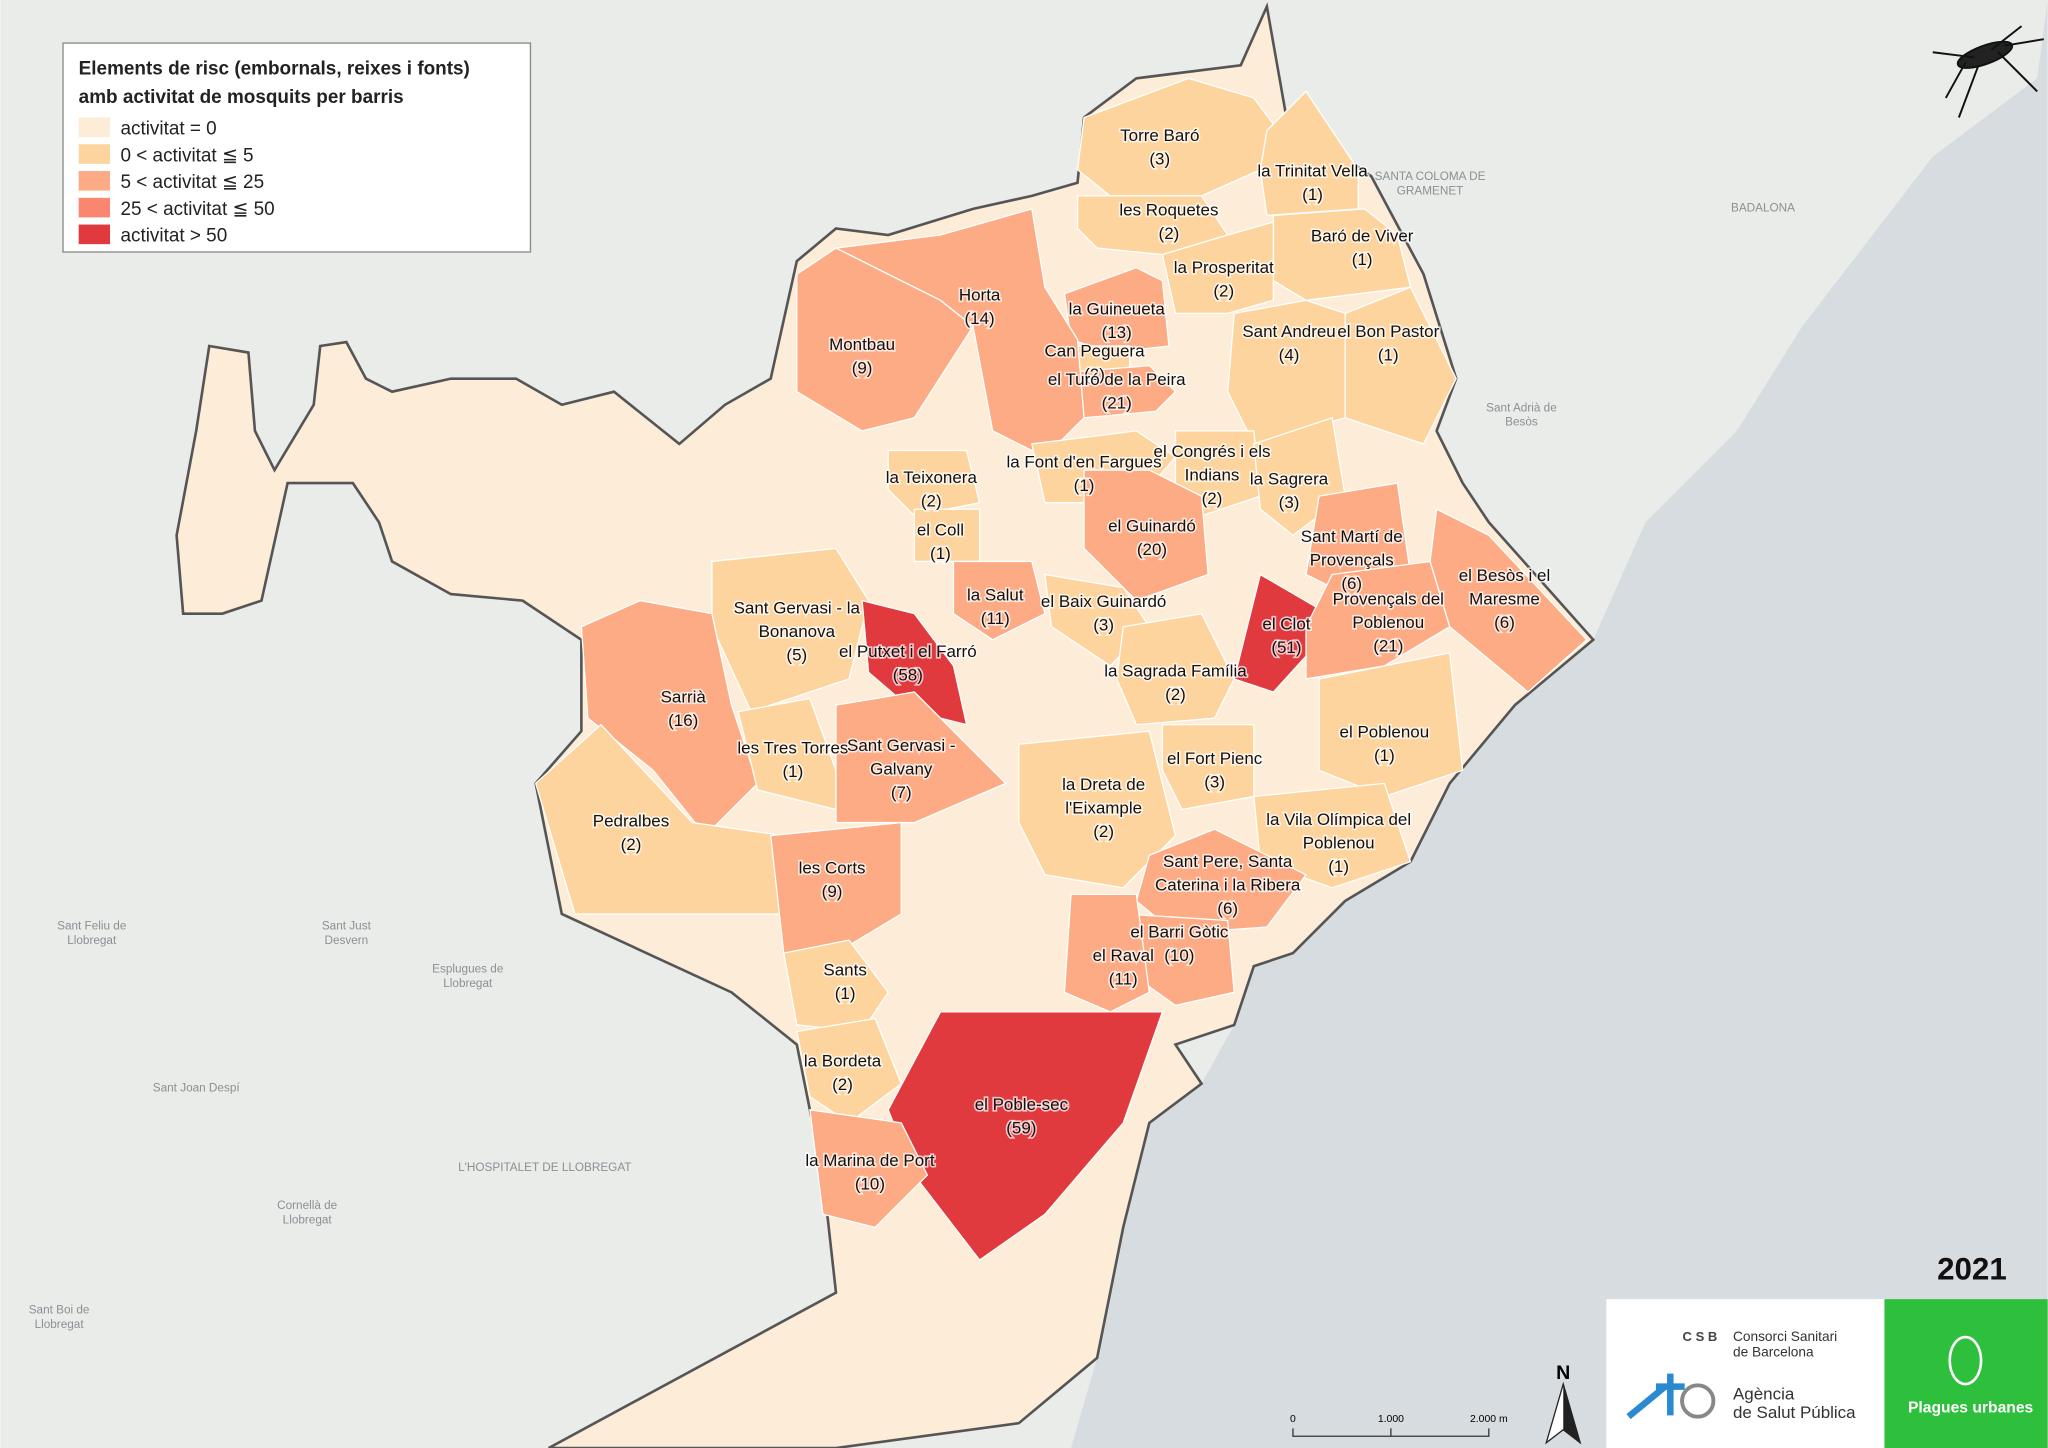  What do you see at coordinates (1430, 191) in the screenshot?
I see `place-label: GRAMENET` at bounding box center [1430, 191].